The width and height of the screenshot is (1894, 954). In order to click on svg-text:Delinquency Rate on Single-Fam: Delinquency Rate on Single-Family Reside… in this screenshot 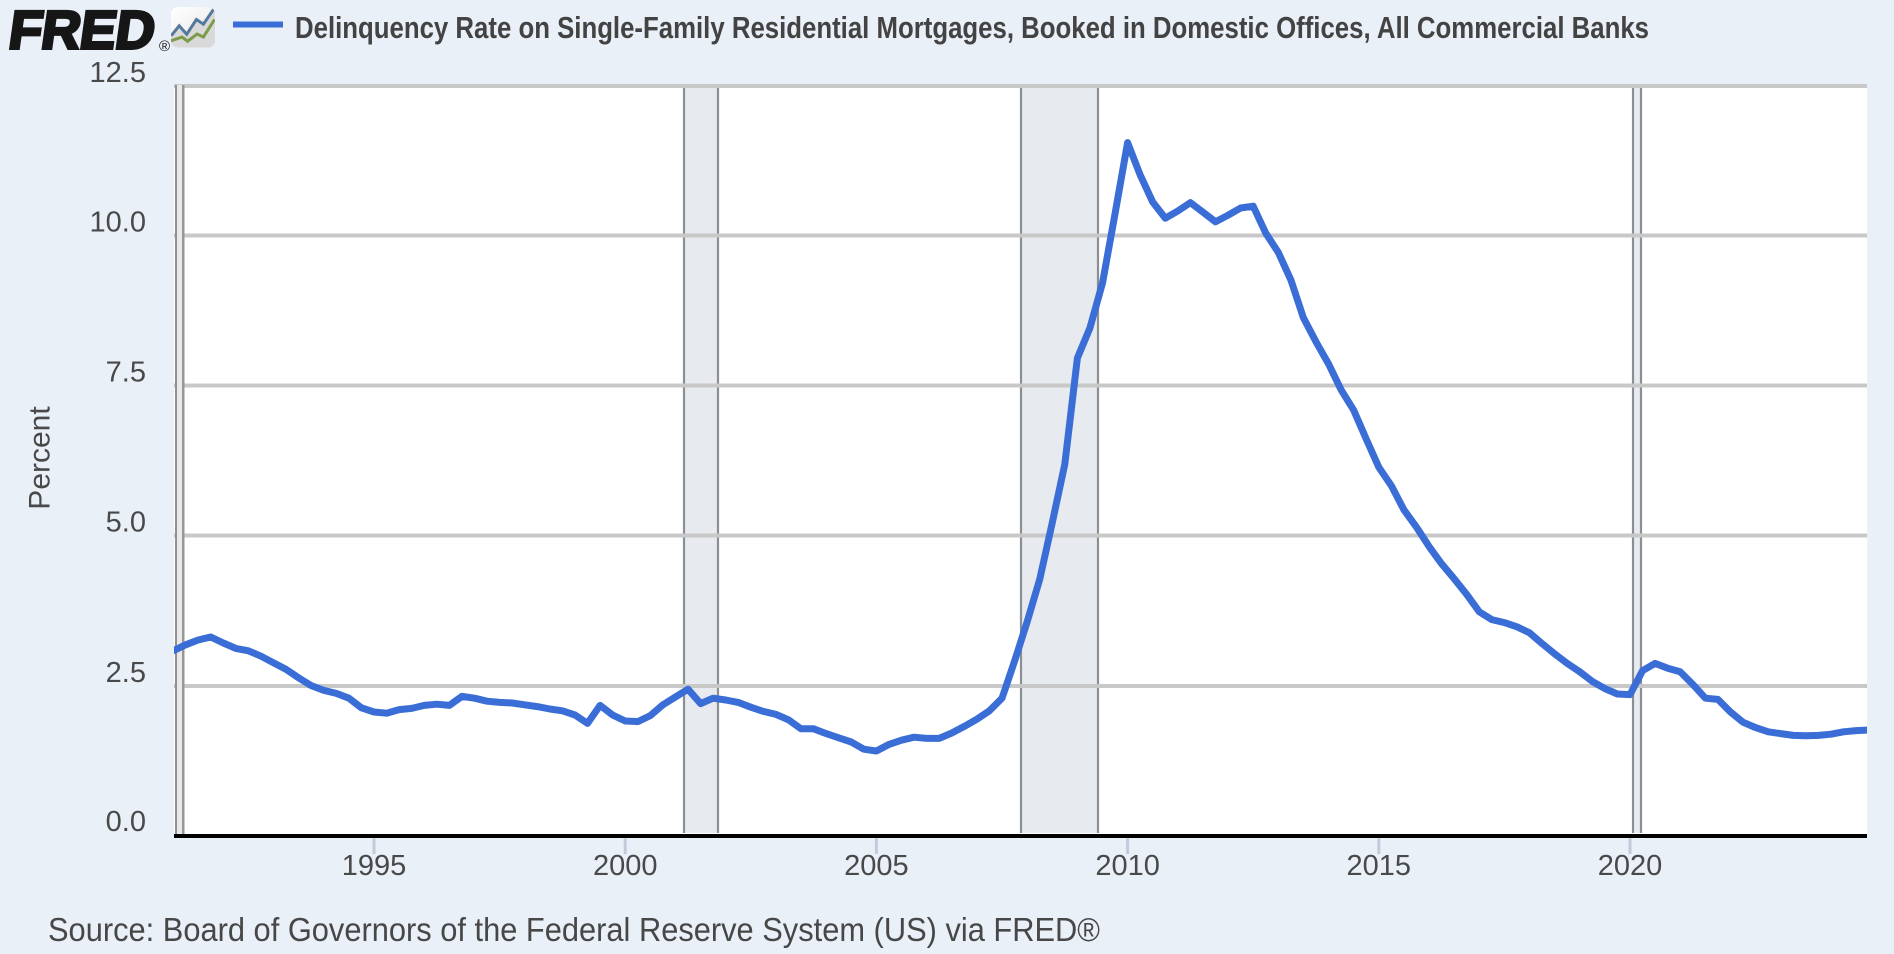, I will do `click(972, 27)`.